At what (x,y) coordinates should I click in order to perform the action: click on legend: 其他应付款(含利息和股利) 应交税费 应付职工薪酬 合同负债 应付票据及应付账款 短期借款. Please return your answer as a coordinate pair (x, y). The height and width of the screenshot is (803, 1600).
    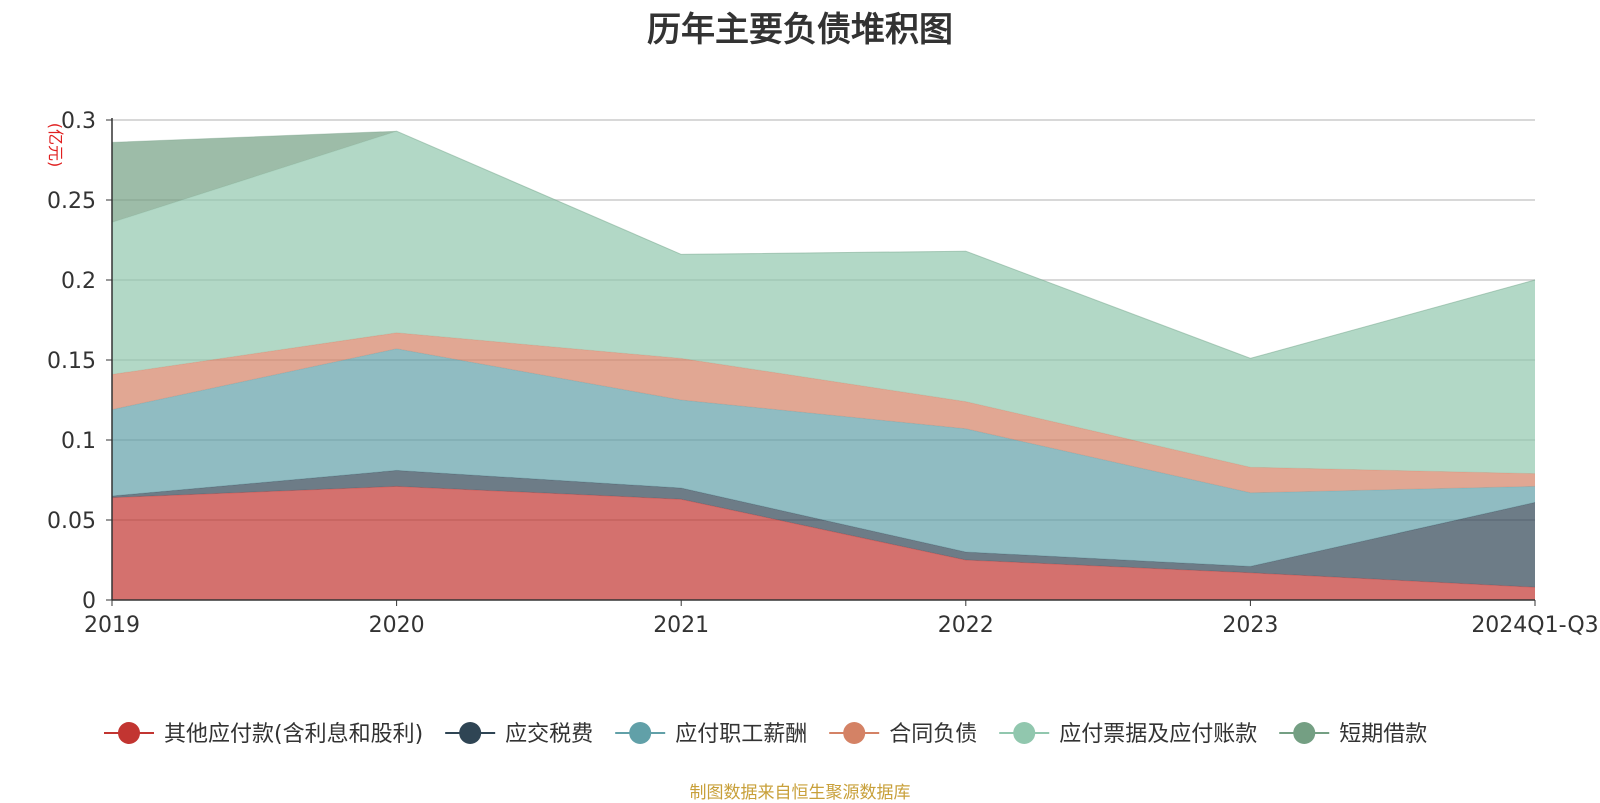
    Looking at the image, I should click on (765, 734).